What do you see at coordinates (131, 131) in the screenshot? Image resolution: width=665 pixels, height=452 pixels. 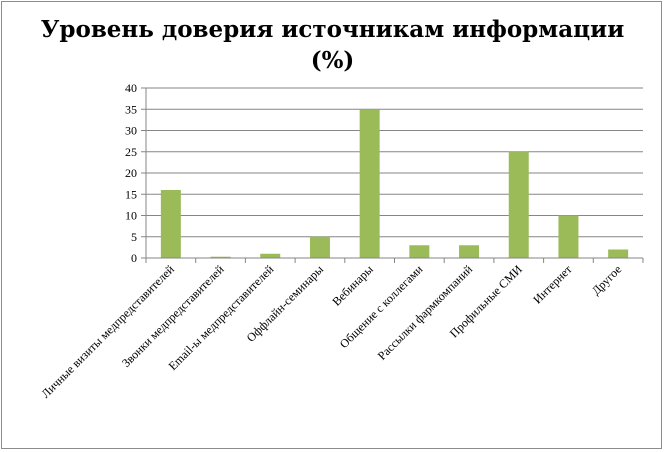 I see `y-tick-label: 30` at bounding box center [131, 131].